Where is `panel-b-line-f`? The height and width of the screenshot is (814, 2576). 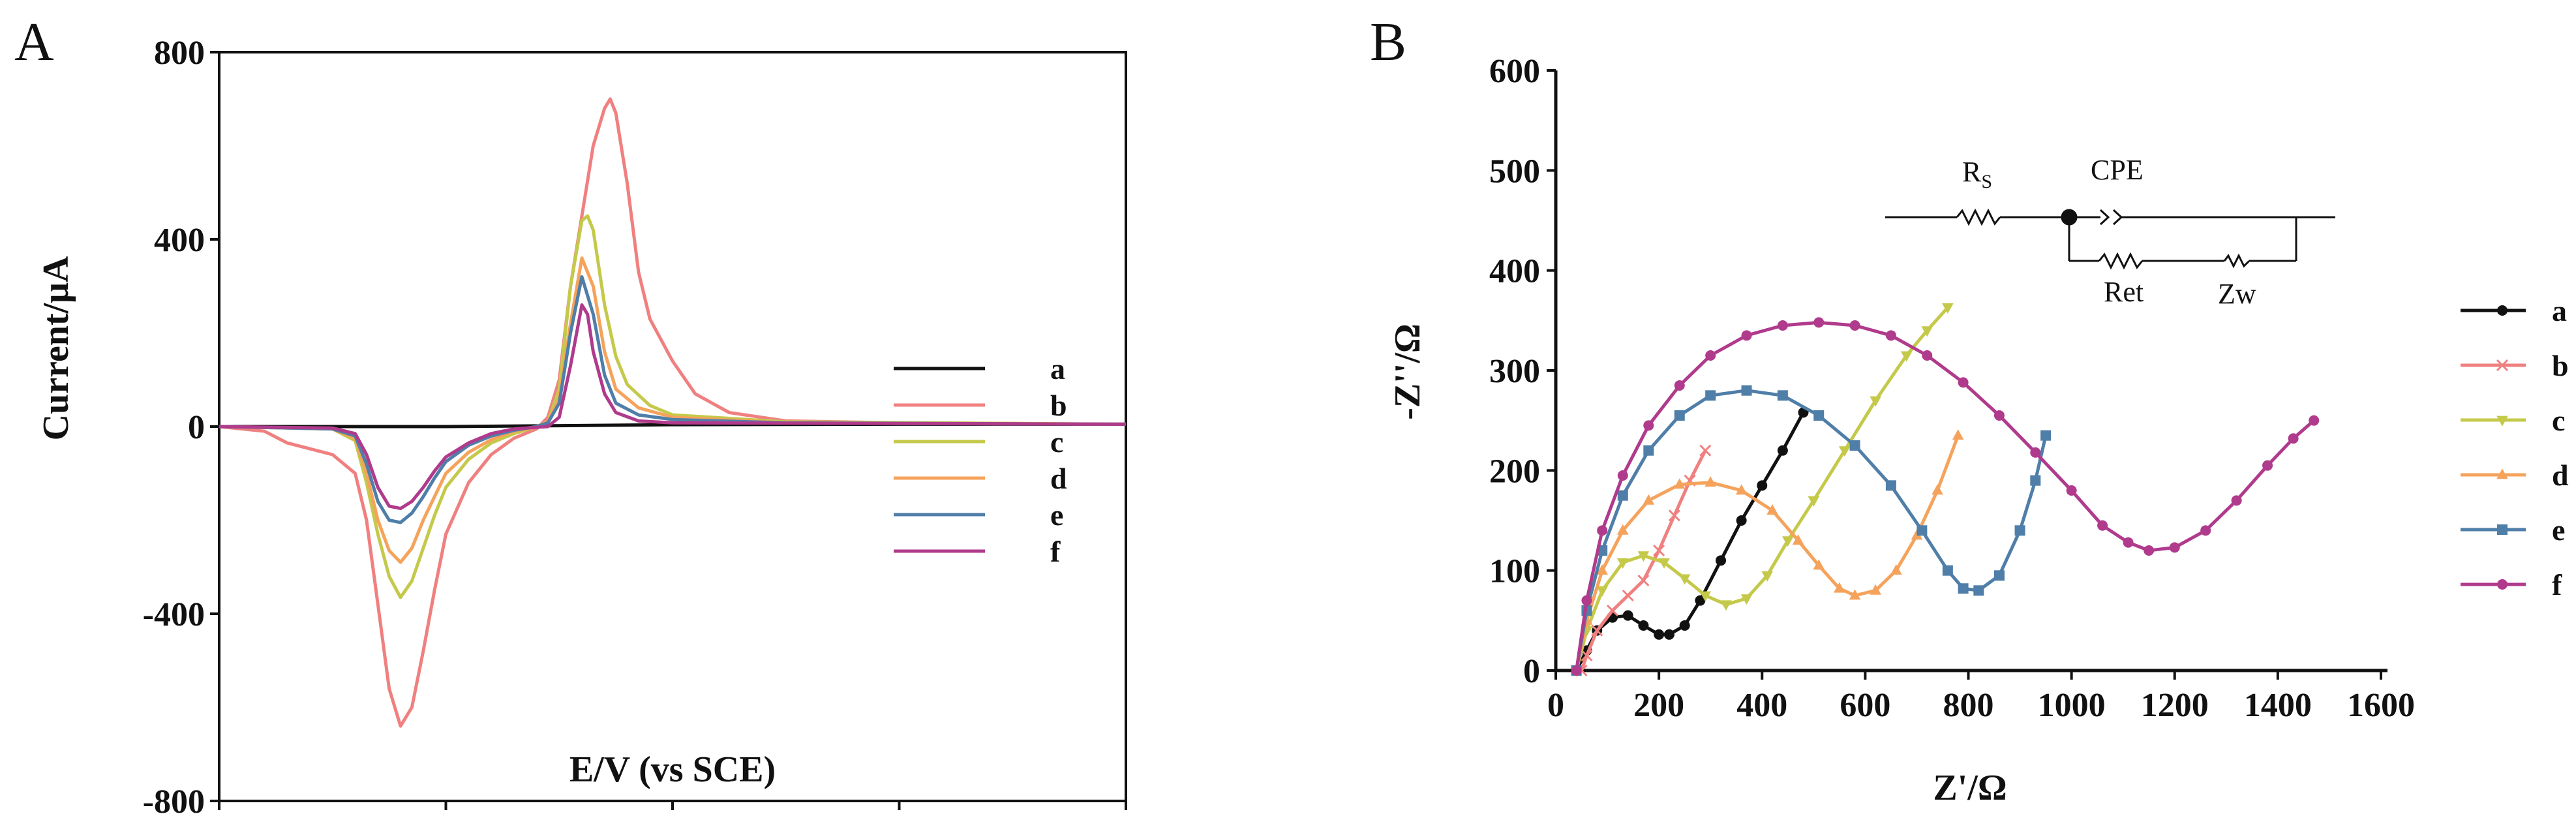 panel-b-line-f is located at coordinates (1945, 495).